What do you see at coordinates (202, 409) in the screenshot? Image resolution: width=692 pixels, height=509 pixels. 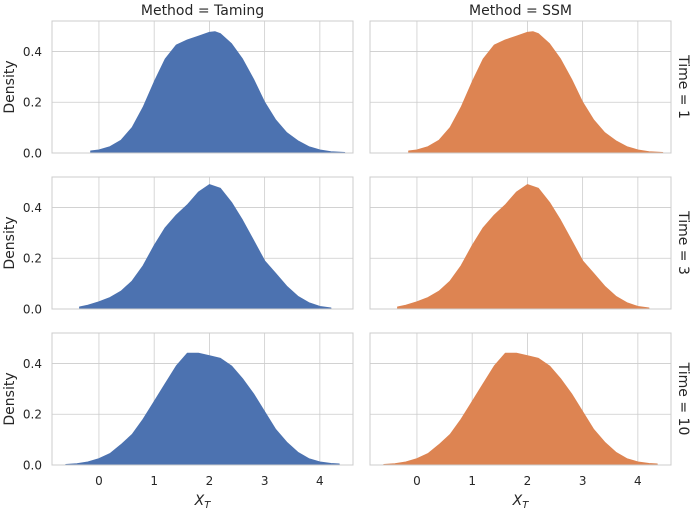 I see `density-area-taming-r2` at bounding box center [202, 409].